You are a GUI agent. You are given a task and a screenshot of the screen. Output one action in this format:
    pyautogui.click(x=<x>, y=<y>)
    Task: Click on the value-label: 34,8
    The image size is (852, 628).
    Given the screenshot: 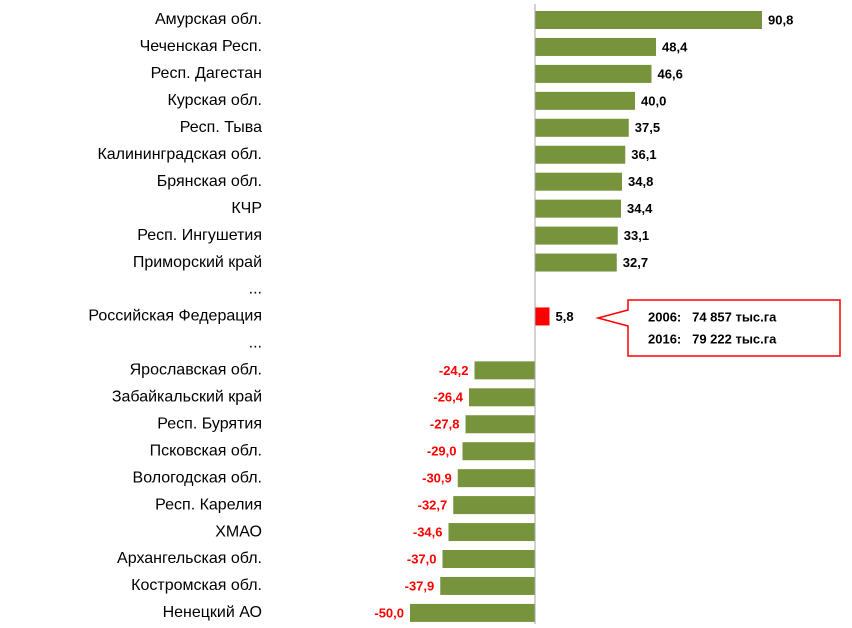 What is the action you would take?
    pyautogui.click(x=640, y=181)
    